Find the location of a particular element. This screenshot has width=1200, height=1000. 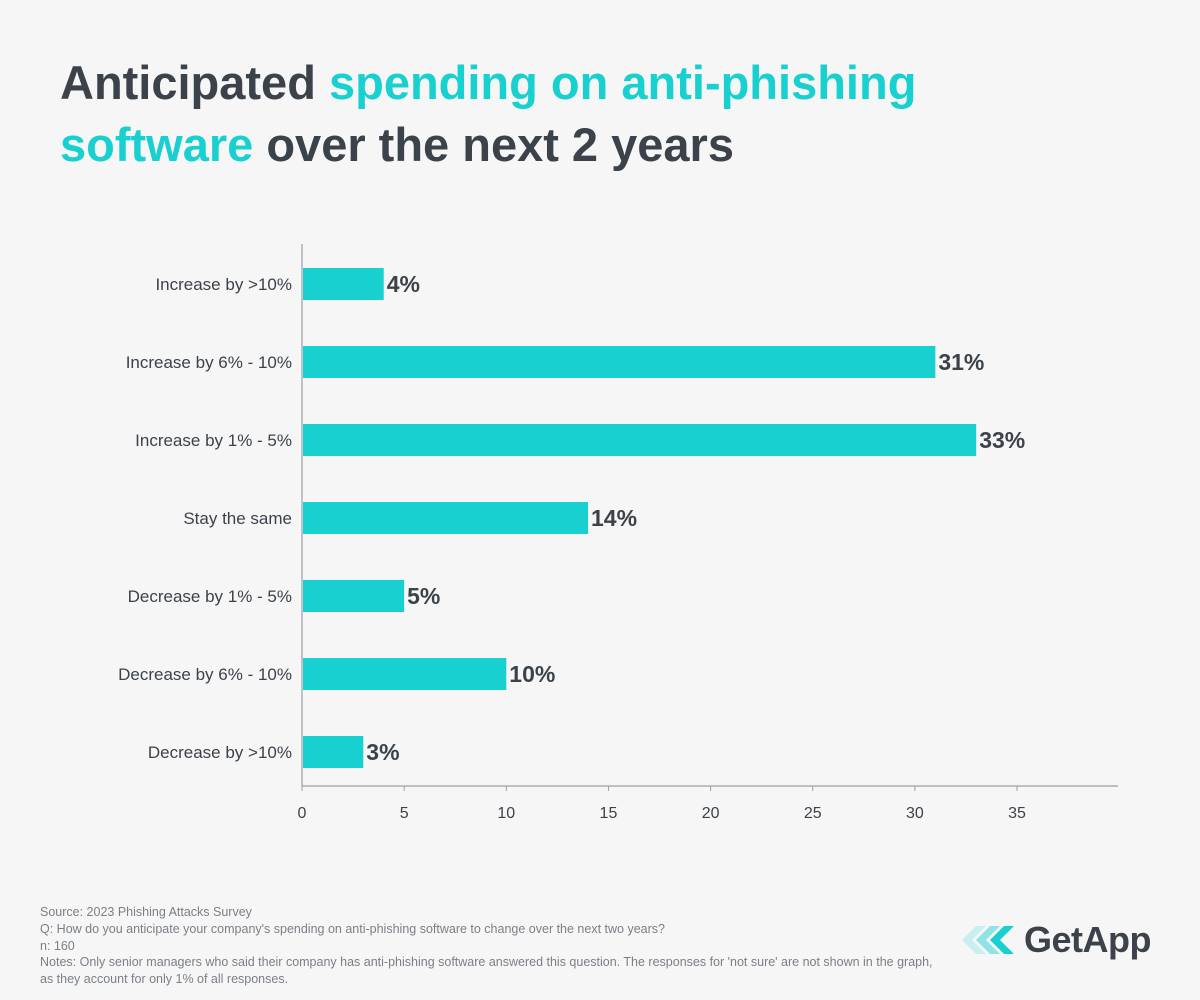

category-label: Decrease by >10% is located at coordinates (220, 752).